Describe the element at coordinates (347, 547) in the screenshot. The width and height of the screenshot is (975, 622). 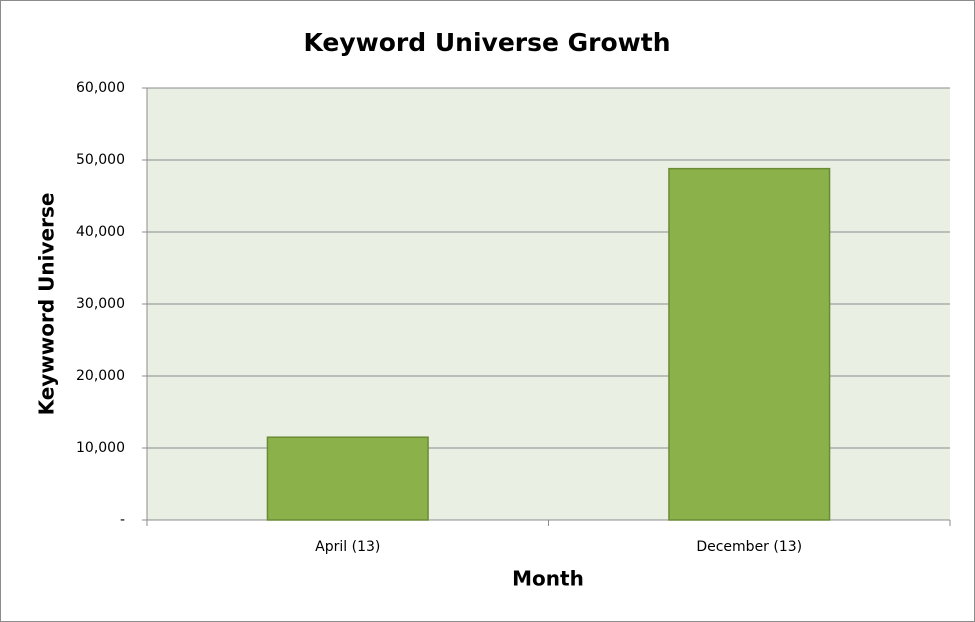
I see `x-tick-label: April (13)` at that location.